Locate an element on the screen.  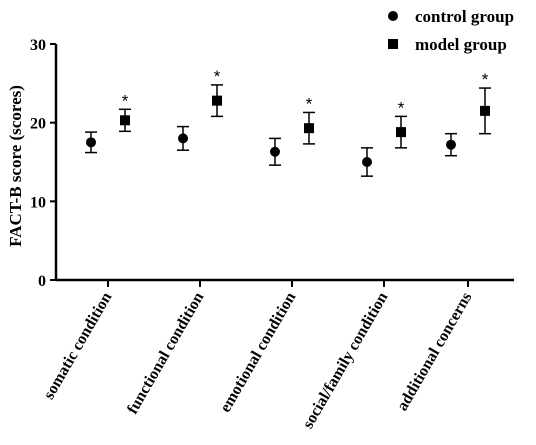
y-axis-title: FACT-B score (scores) is located at coordinates (15, 166).